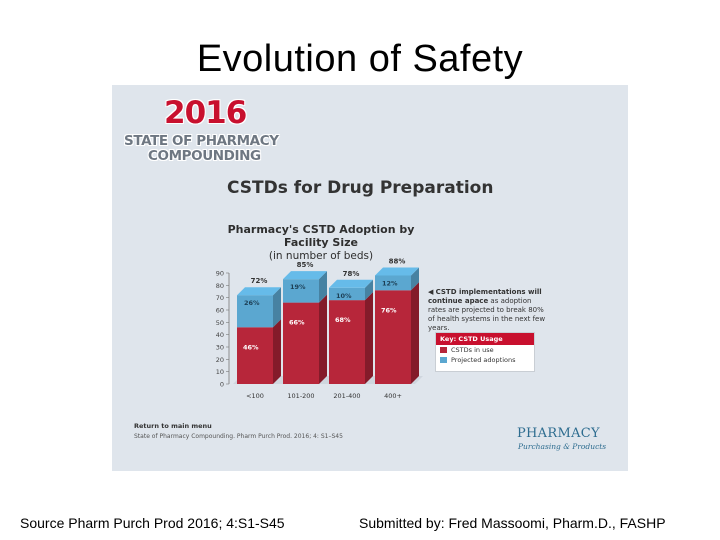 The height and width of the screenshot is (540, 720). What do you see at coordinates (220, 335) in the screenshot?
I see `y-tick-label: 40` at bounding box center [220, 335].